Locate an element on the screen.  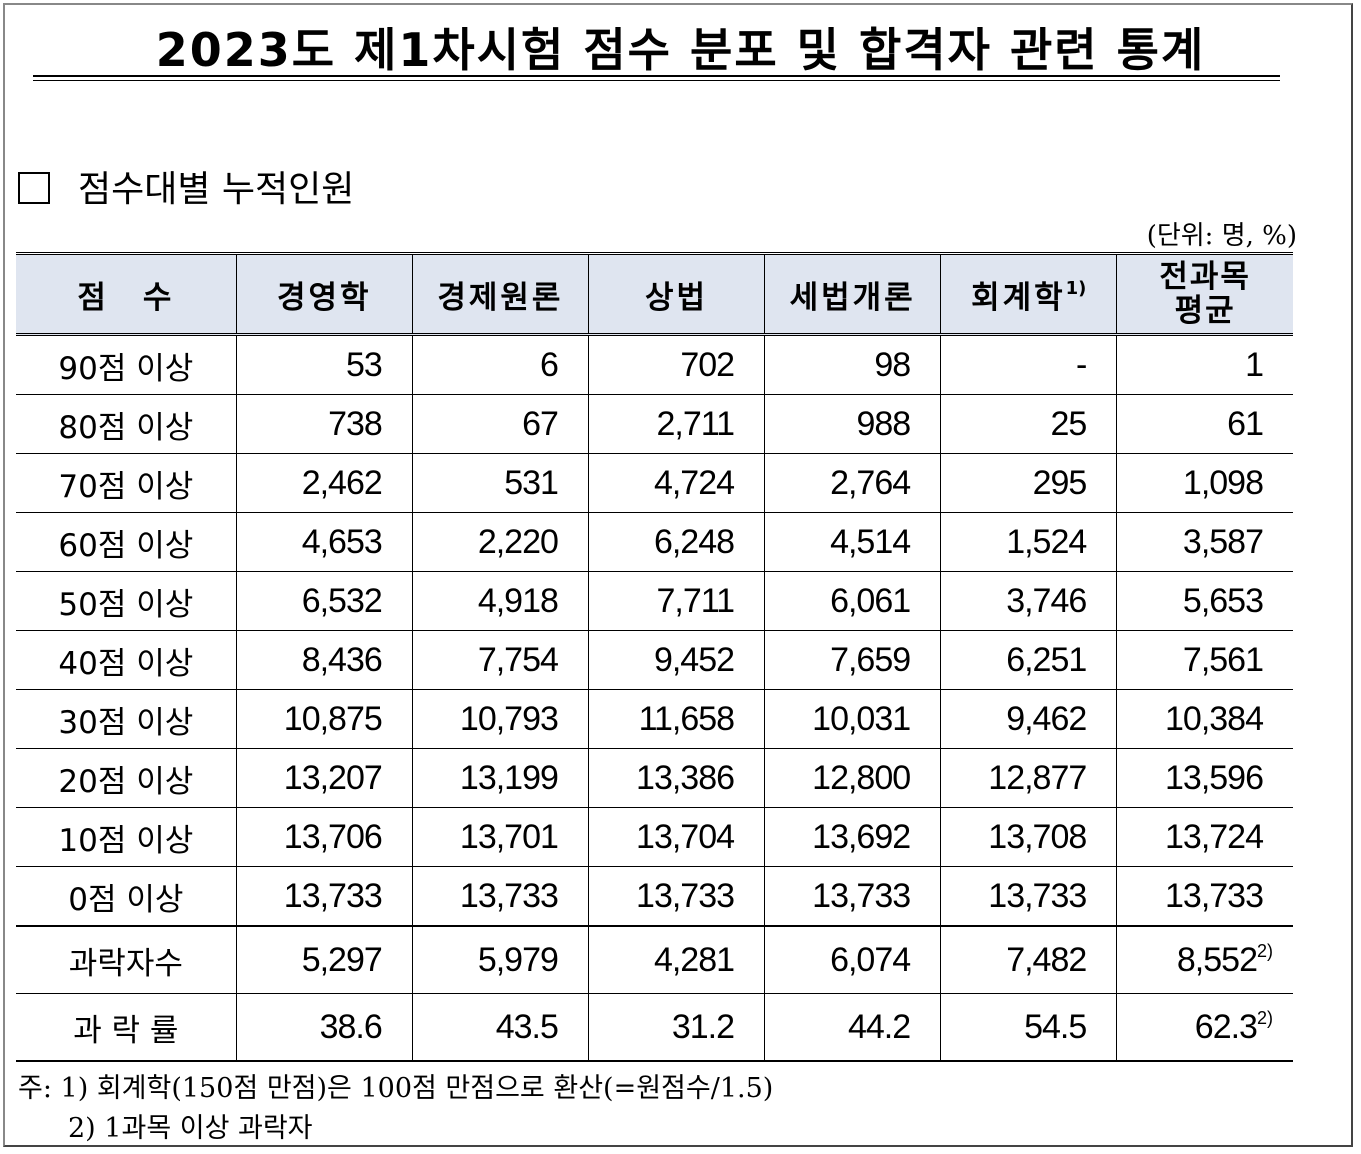
table-cell: 10,384 is located at coordinates (1204, 719).